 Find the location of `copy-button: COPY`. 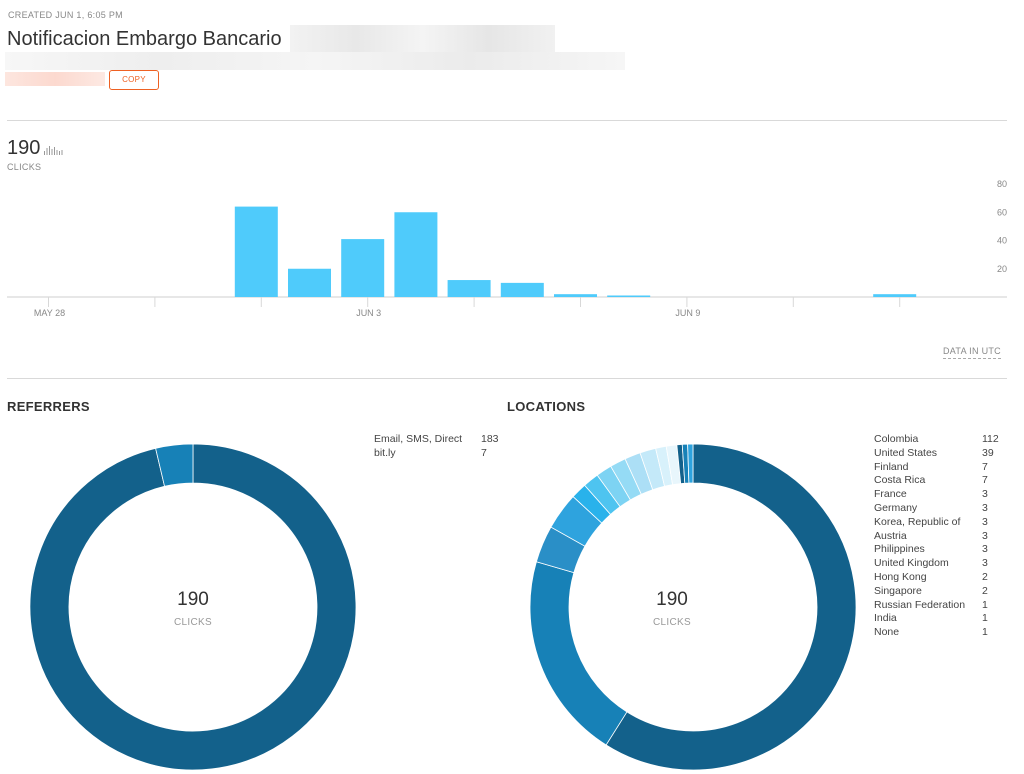

copy-button: COPY is located at coordinates (134, 80).